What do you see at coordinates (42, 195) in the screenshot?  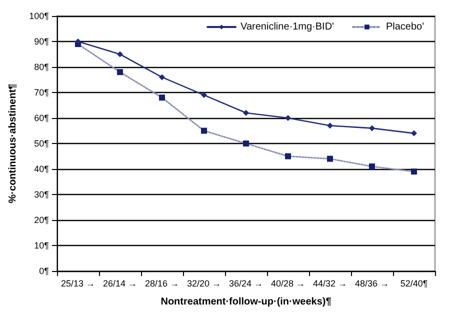 I see `y-tick-label: 30¶` at bounding box center [42, 195].